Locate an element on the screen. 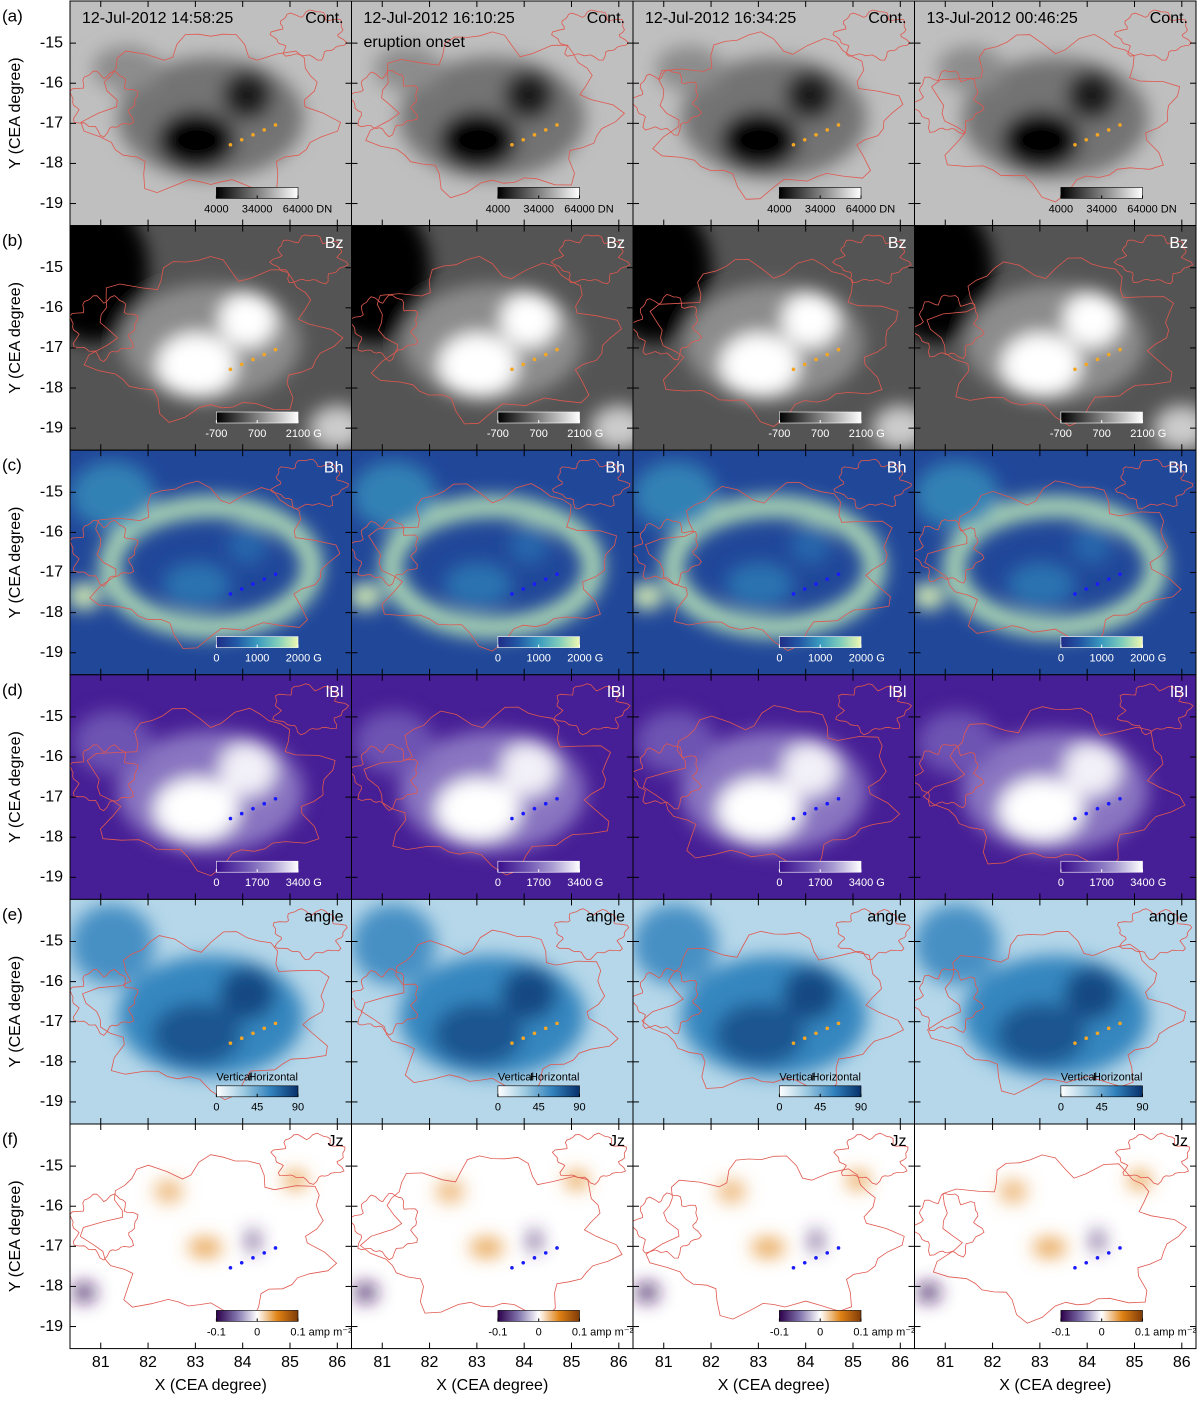 The image size is (1200, 1402). quantity-label: Cont. is located at coordinates (606, 18).